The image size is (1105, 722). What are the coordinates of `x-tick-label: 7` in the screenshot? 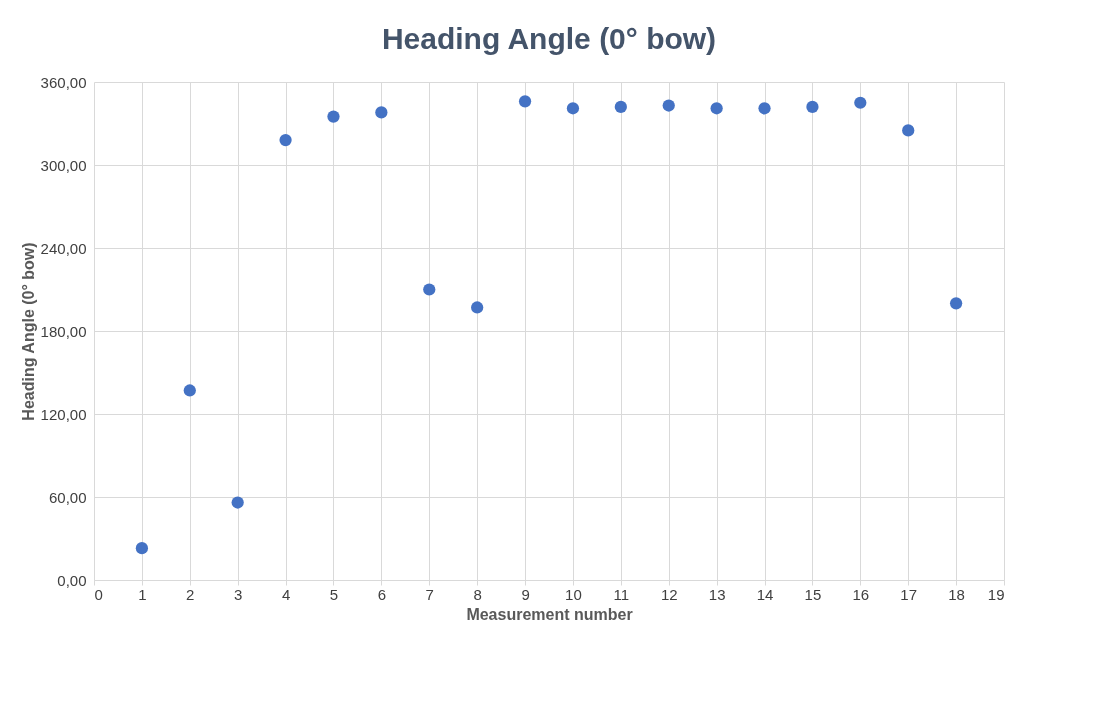 It's located at (429, 594).